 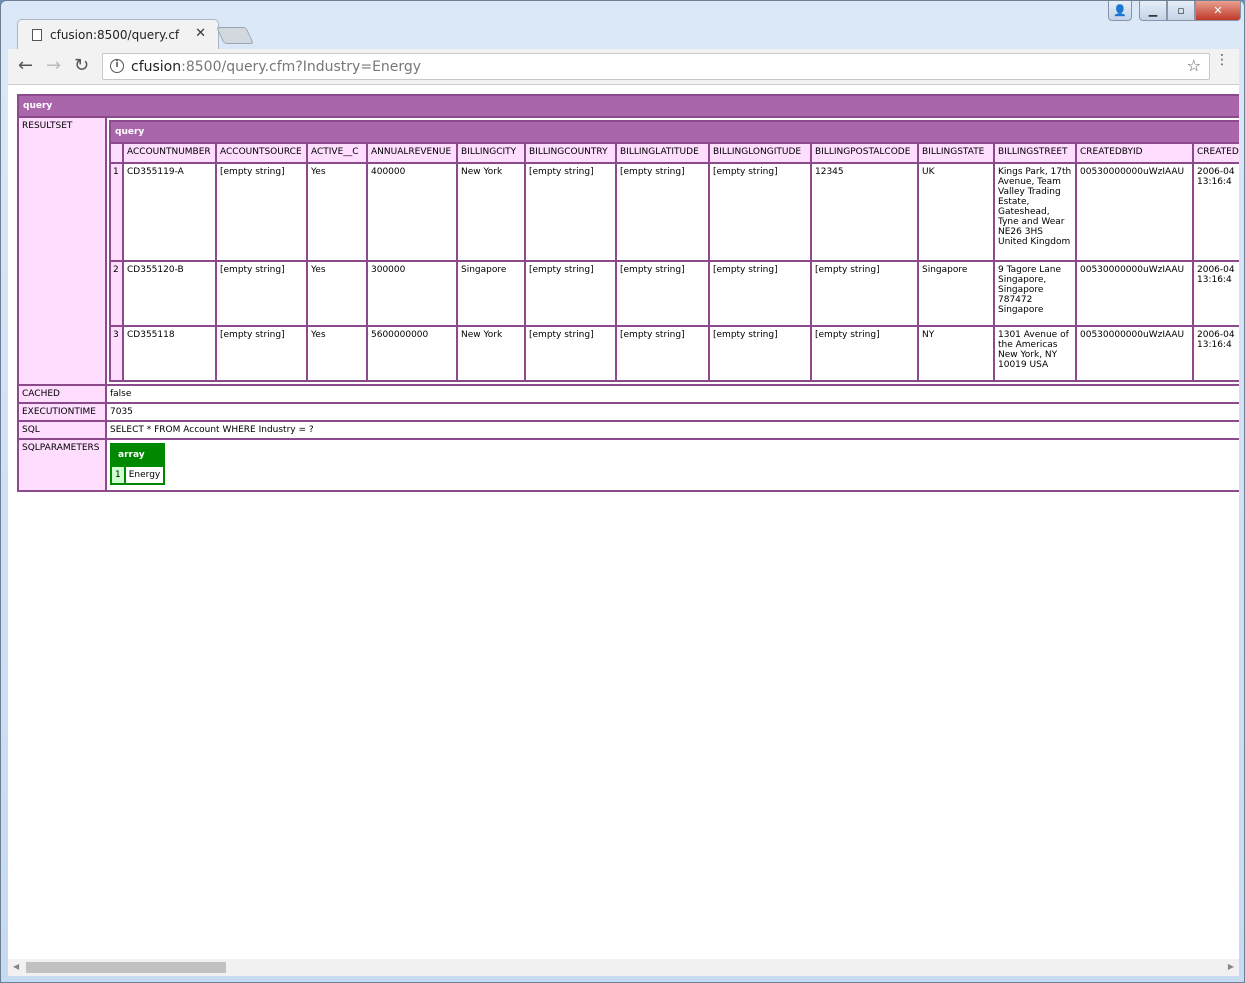 What do you see at coordinates (491, 153) in the screenshot?
I see `column-header: BILLINGCITY` at bounding box center [491, 153].